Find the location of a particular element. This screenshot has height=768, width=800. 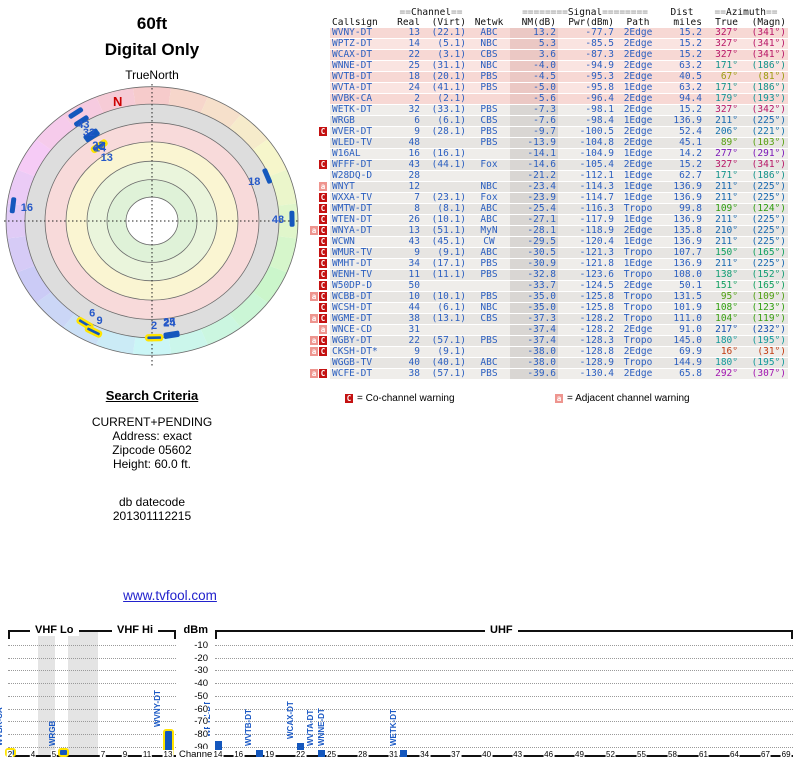

azimuth-true-cell: 179° is located at coordinates (726, 98).